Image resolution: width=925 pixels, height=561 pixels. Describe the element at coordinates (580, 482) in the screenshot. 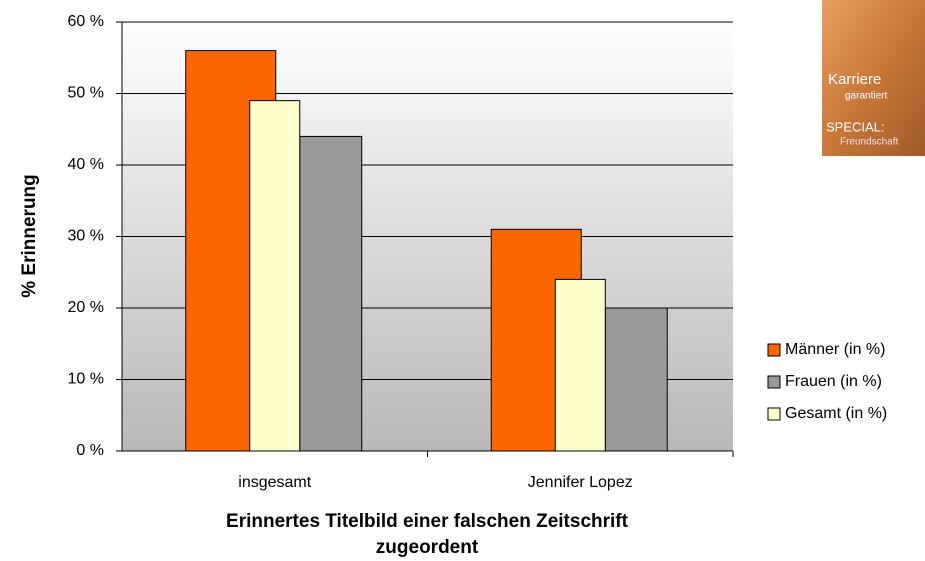

I see `x-tick-label: Jennifer Lopez` at that location.